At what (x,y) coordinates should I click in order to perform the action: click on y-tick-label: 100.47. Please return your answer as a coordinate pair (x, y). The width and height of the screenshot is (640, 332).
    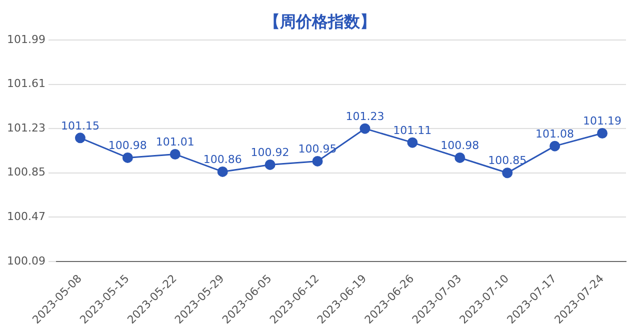
    Looking at the image, I should click on (26, 217).